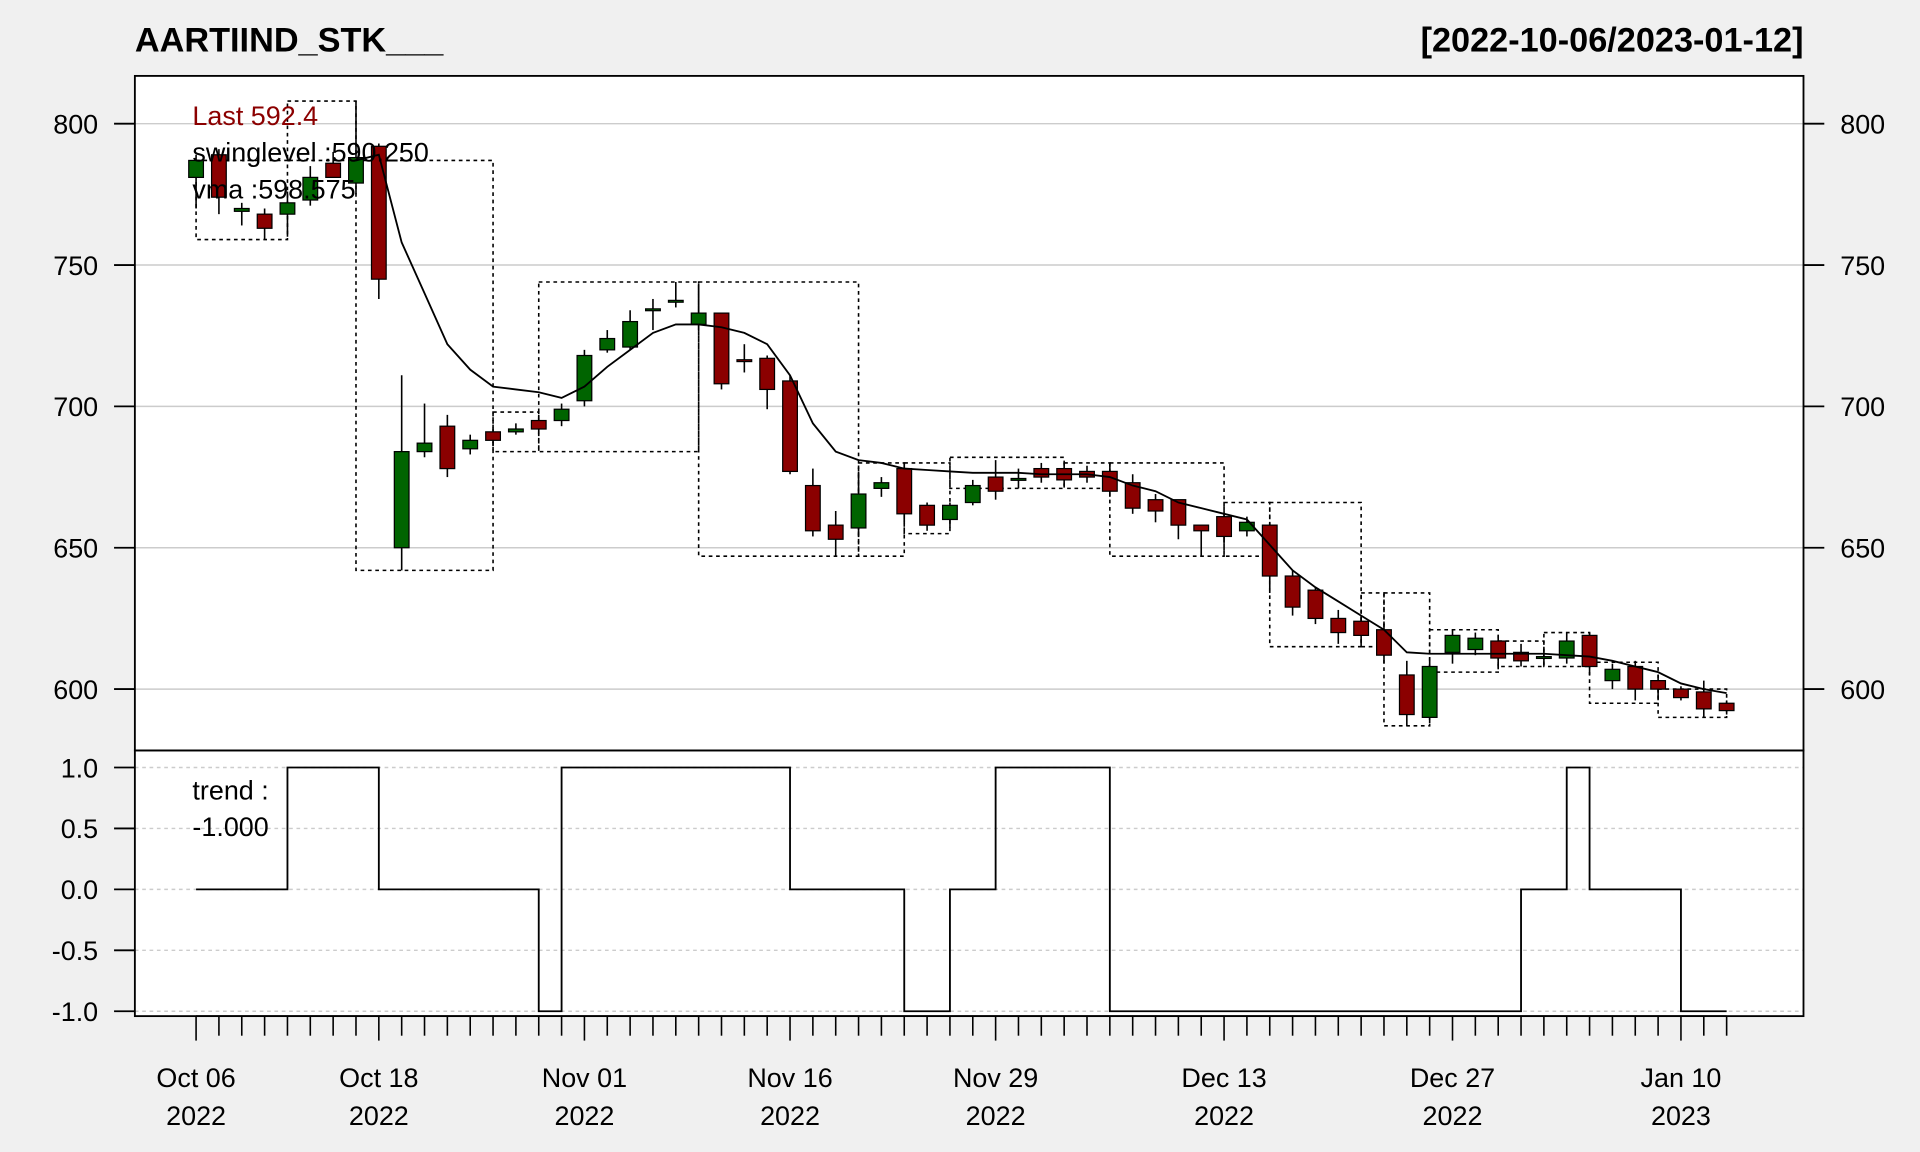 The height and width of the screenshot is (1152, 1920). Describe the element at coordinates (79, 890) in the screenshot. I see `y-tick-label: 0.0` at that location.